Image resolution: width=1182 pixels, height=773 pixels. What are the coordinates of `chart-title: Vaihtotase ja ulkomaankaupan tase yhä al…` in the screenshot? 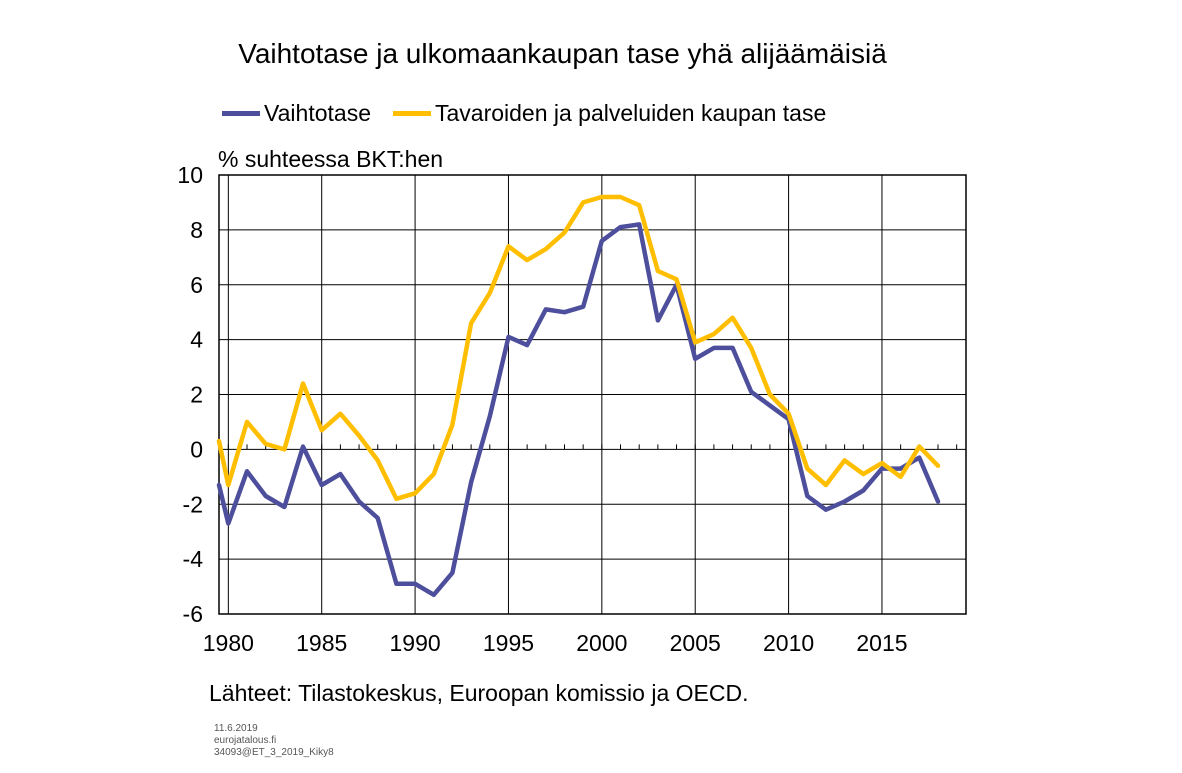 It's located at (562, 53).